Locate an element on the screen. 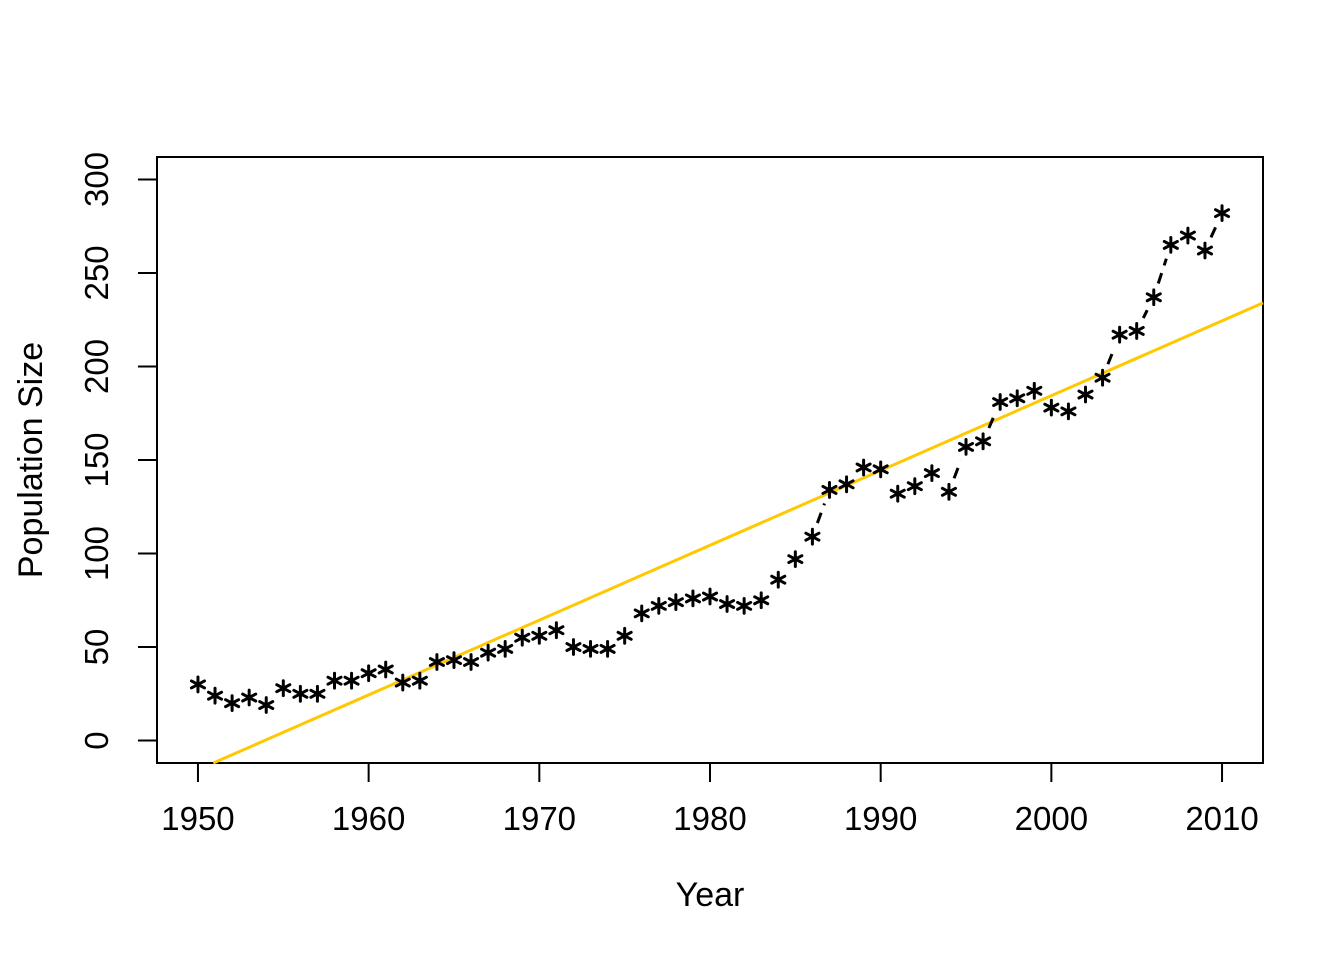  x-tick-label: 1950 is located at coordinates (197, 818).